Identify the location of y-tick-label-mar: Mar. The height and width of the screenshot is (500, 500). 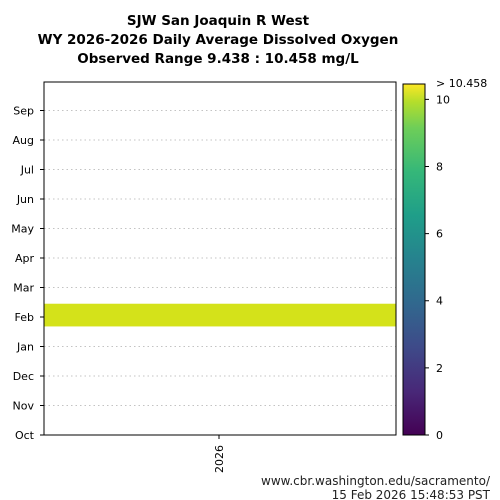
(23, 288).